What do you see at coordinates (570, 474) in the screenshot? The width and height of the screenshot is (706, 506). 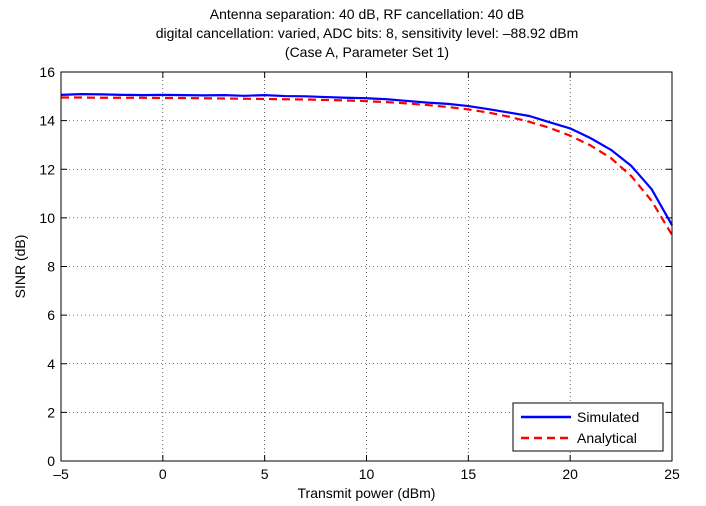 I see `x-tick-label: 20` at bounding box center [570, 474].